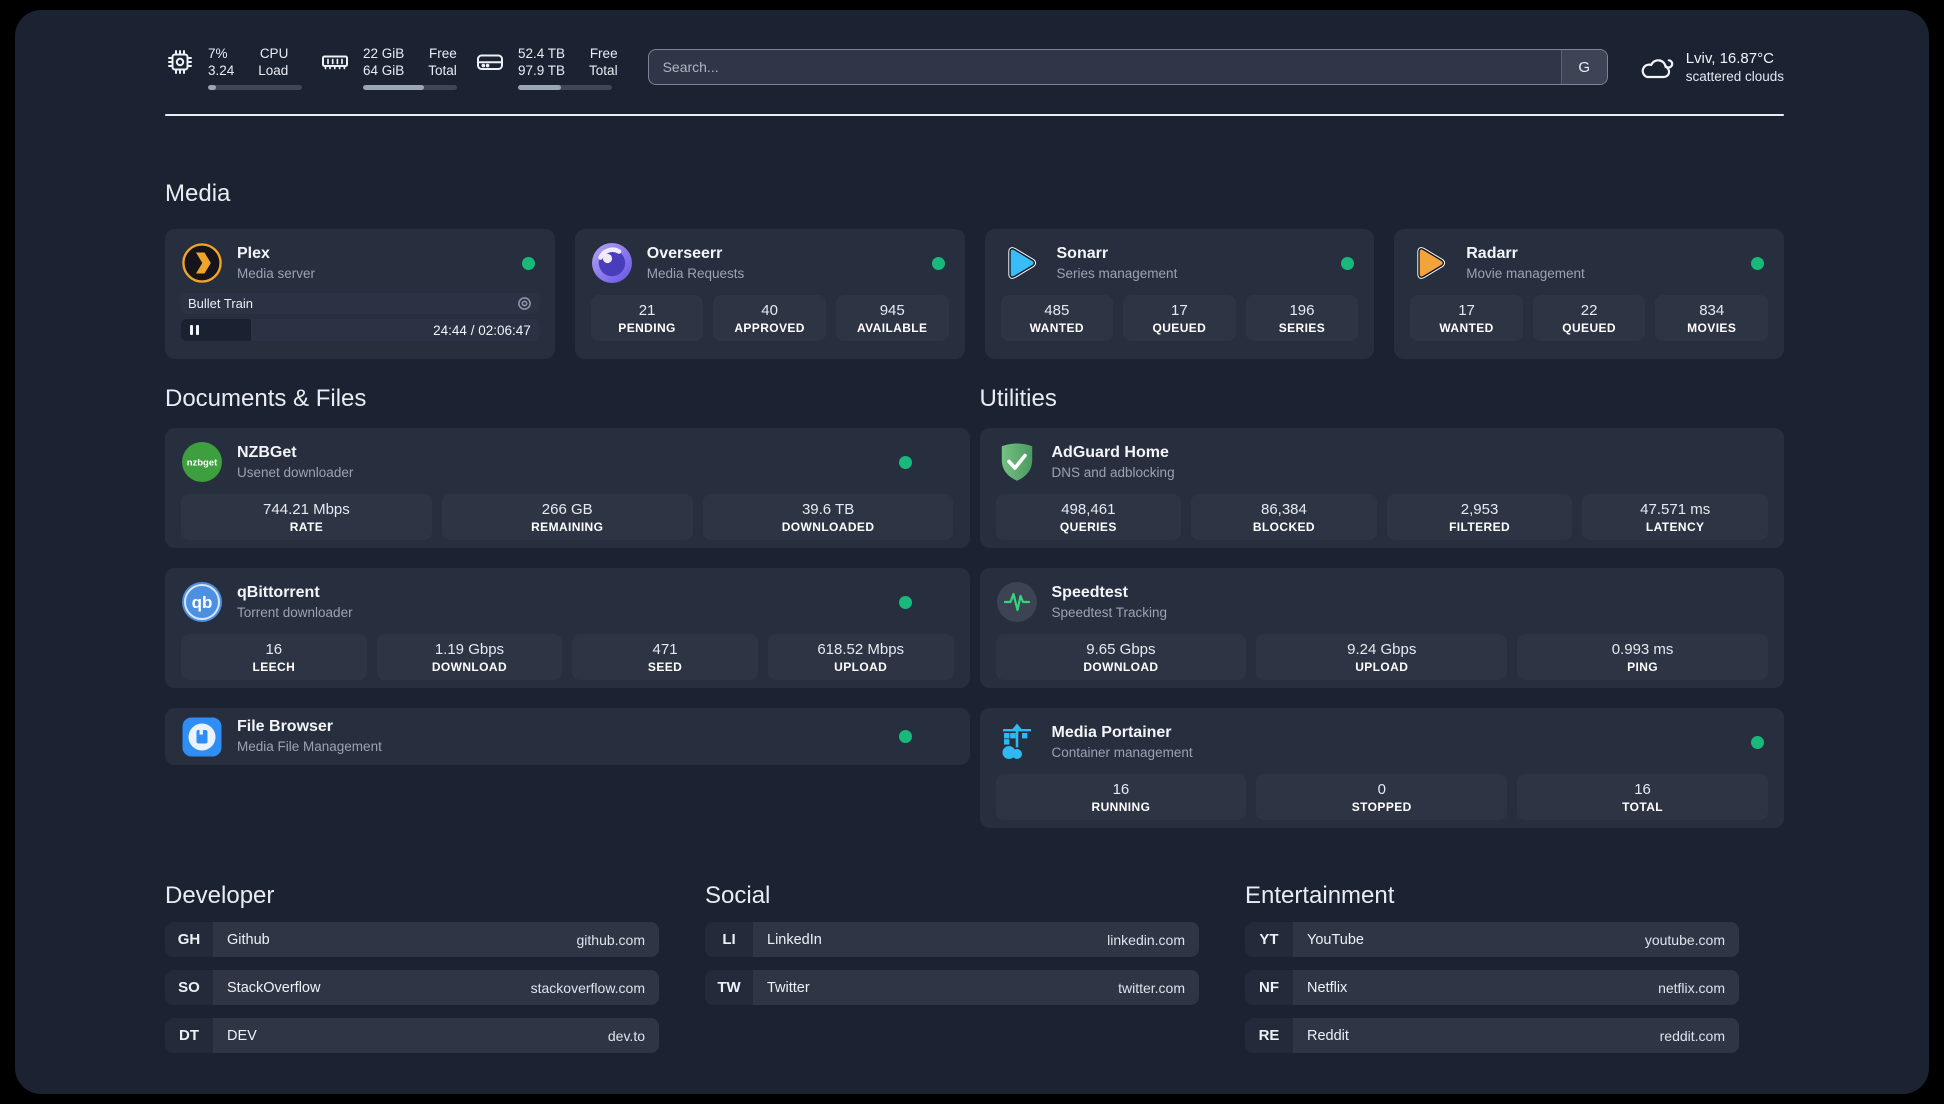  Describe the element at coordinates (198, 193) in the screenshot. I see `section-title-media: Media` at that location.